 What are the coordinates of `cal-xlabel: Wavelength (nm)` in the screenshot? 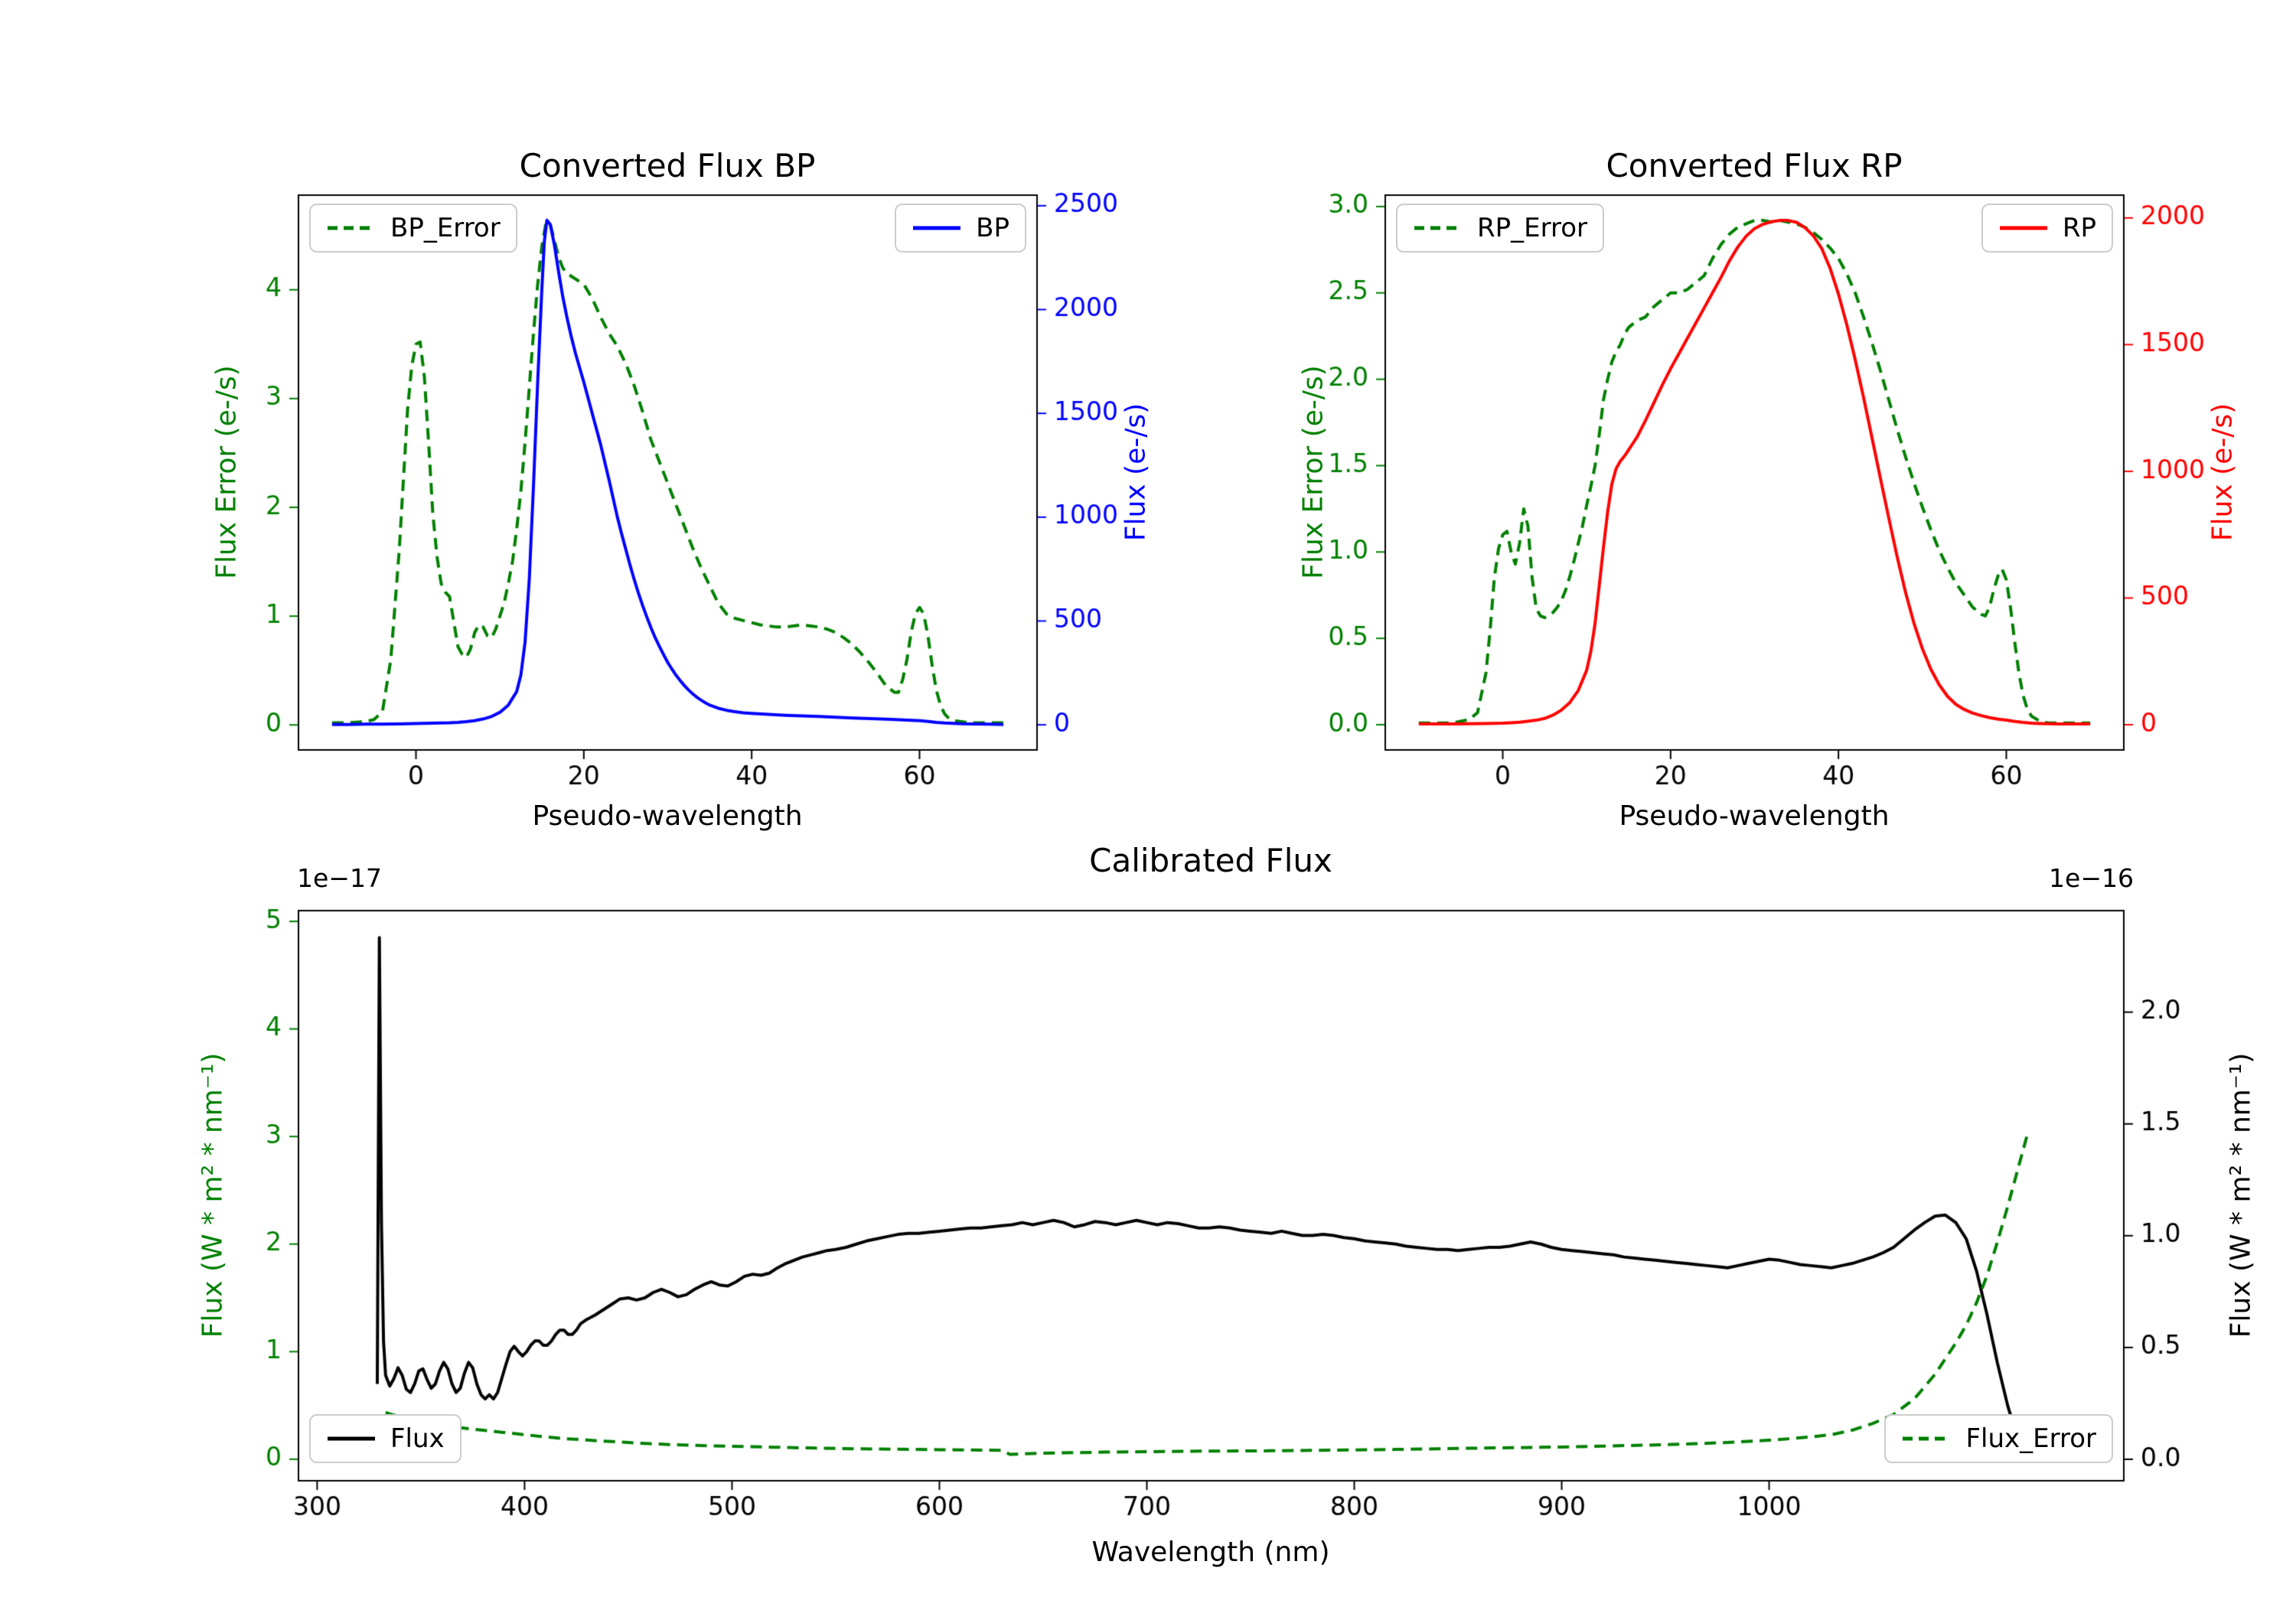 It's located at (1210, 1552).